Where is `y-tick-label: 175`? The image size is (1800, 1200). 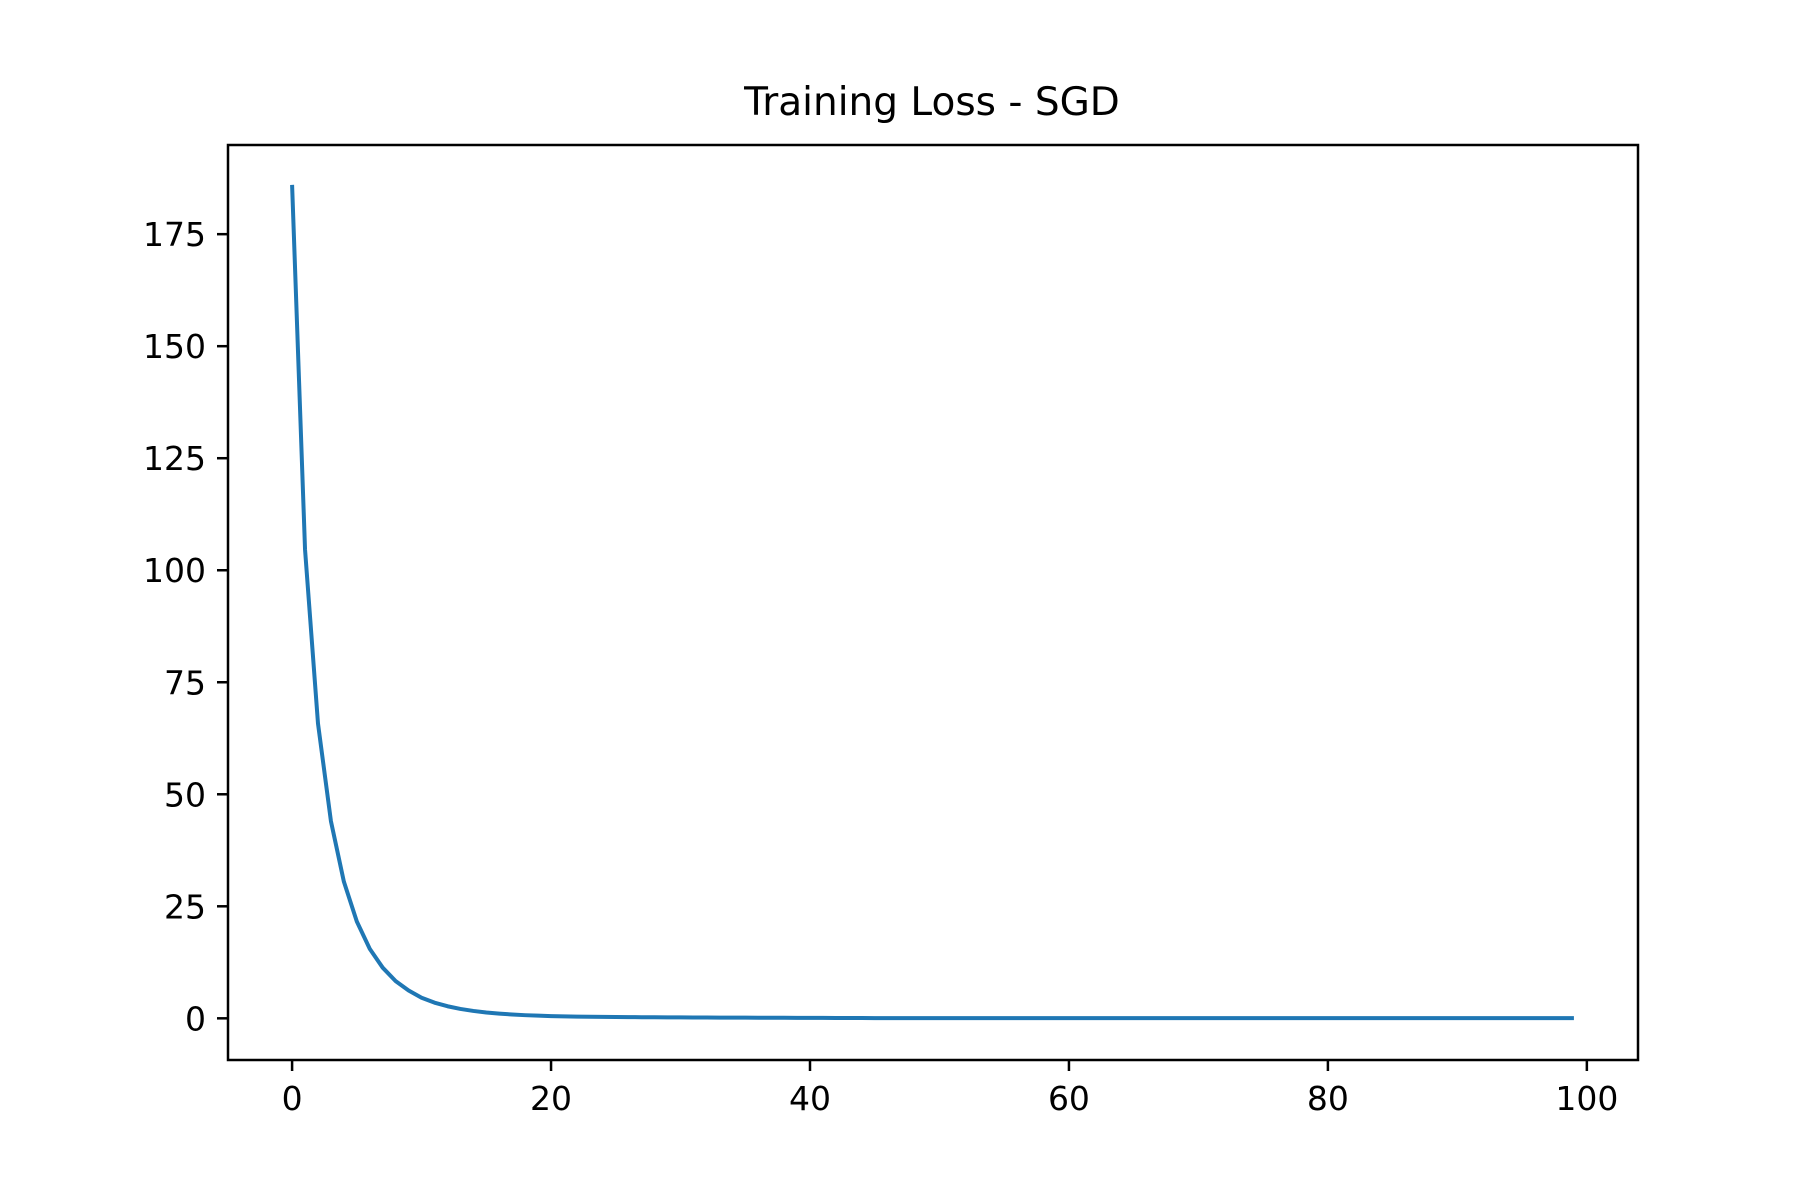
y-tick-label: 175 is located at coordinates (174, 234).